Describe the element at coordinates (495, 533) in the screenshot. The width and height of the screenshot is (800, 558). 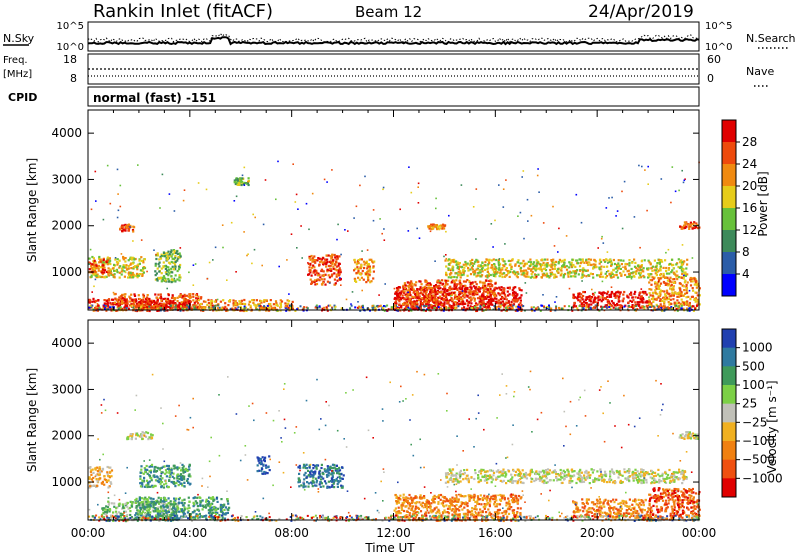
I see `x-tick-label: 16:00` at that location.